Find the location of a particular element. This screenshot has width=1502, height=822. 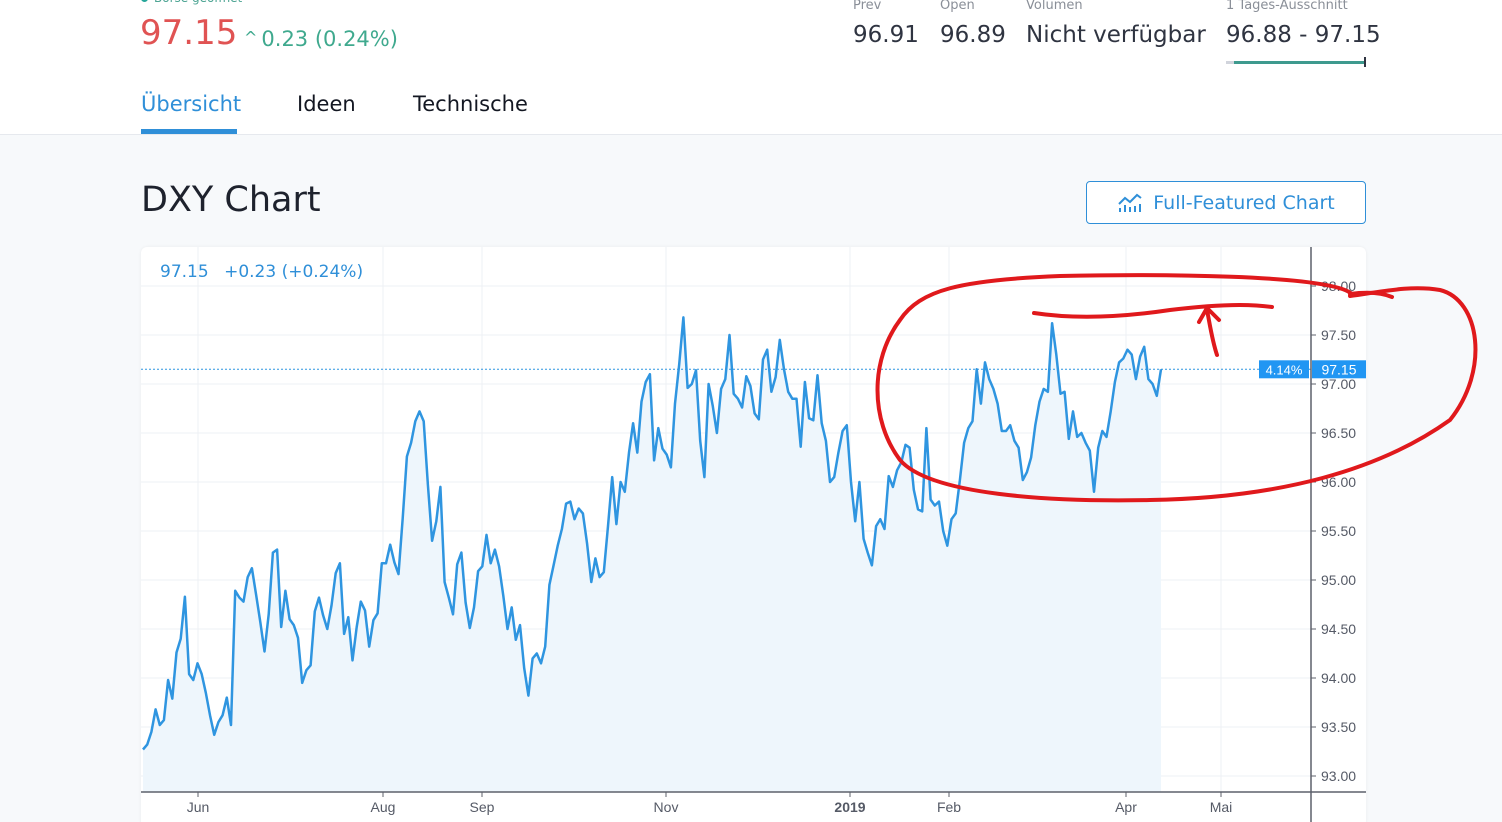

full-featured-chart-button: Full-Featured Chart is located at coordinates (1226, 202).